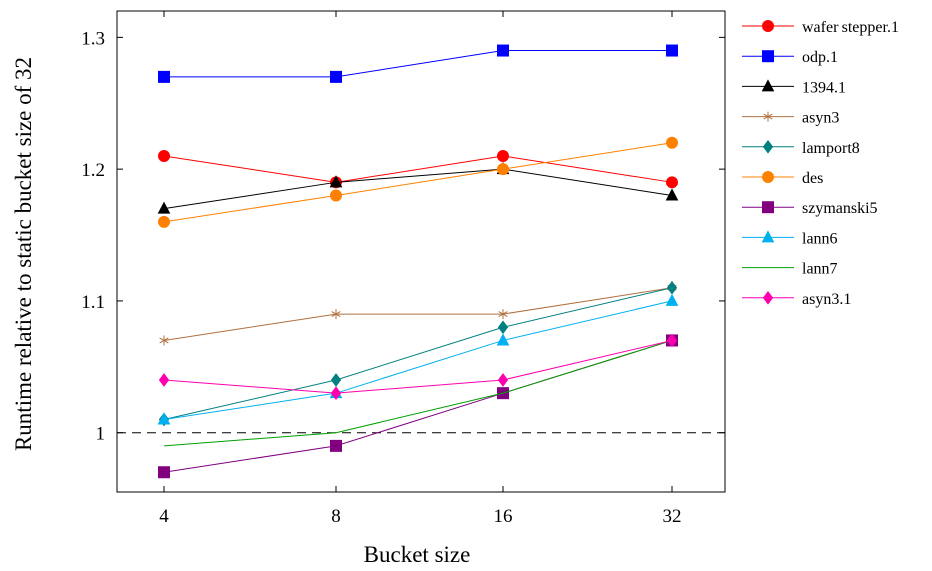 The height and width of the screenshot is (571, 932). What do you see at coordinates (824, 87) in the screenshot?
I see `legend-label: 1394.1` at bounding box center [824, 87].